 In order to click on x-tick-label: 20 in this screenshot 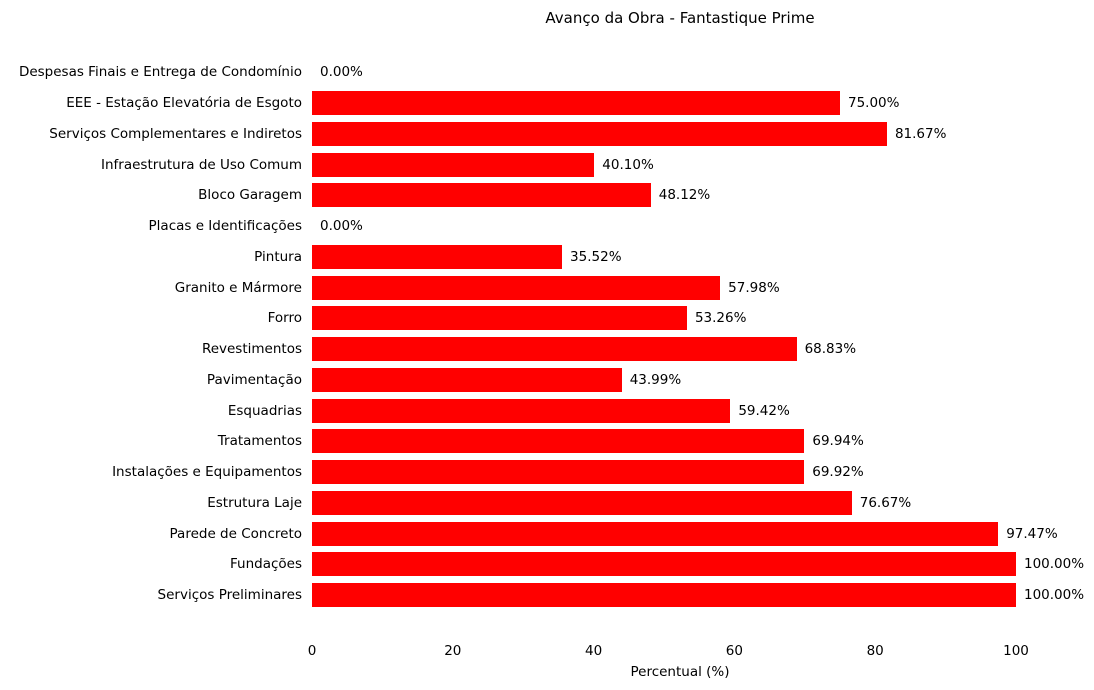, I will do `click(453, 651)`.